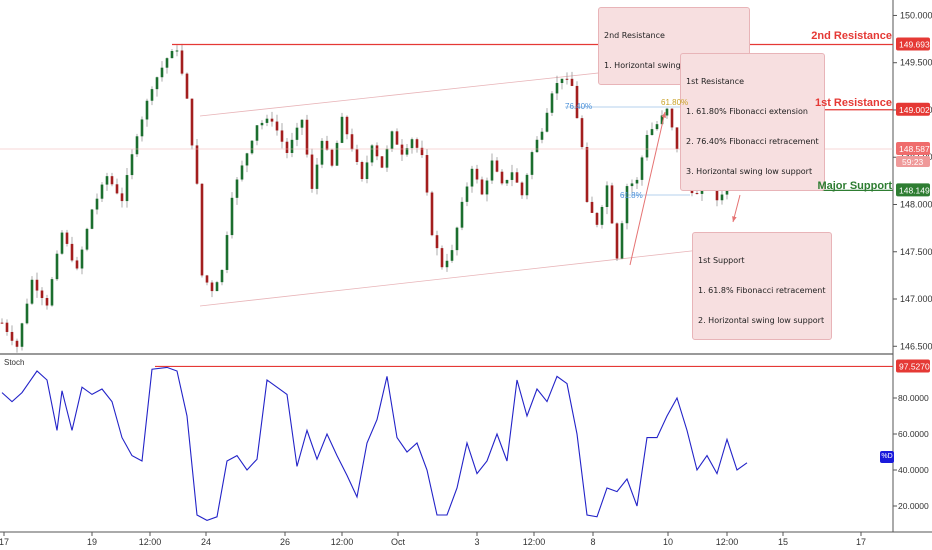 Image resolution: width=932 pixels, height=550 pixels. Describe the element at coordinates (433, 539) in the screenshot. I see `time-axis: 17 19 12:00 24 26 12:00 Oct 3 12:00 8 10 12:00 15 17` at that location.